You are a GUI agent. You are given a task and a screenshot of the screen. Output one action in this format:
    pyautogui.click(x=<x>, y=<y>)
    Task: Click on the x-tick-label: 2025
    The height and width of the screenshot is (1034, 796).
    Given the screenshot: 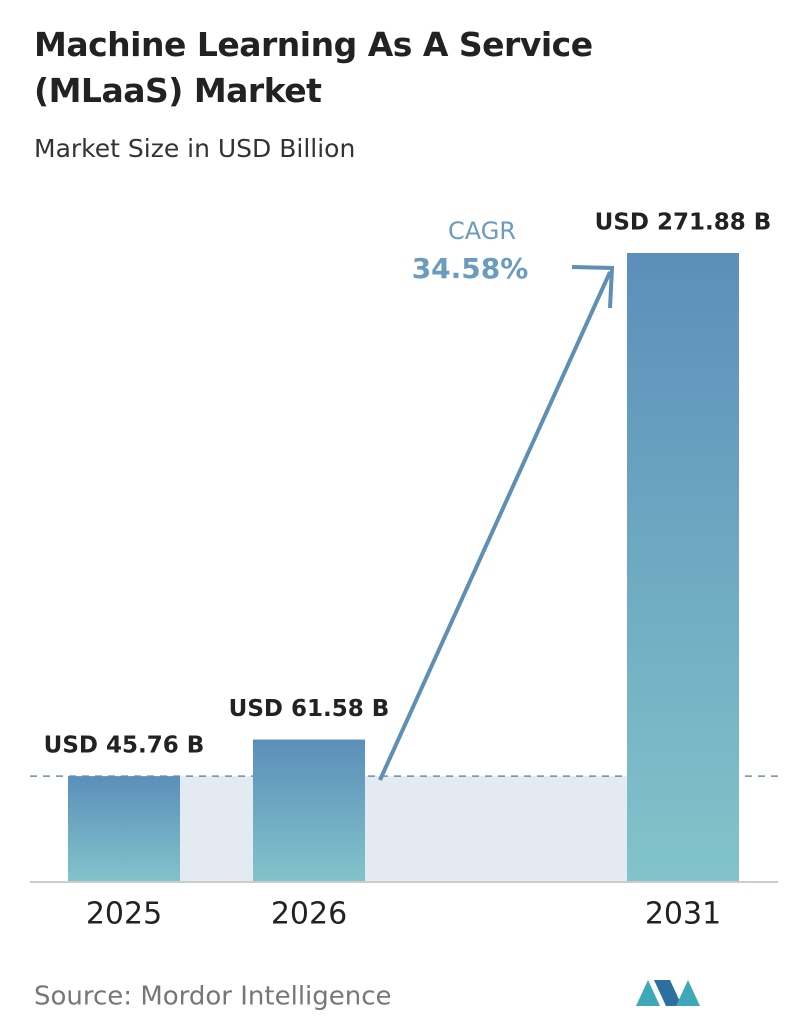 What is the action you would take?
    pyautogui.click(x=124, y=914)
    